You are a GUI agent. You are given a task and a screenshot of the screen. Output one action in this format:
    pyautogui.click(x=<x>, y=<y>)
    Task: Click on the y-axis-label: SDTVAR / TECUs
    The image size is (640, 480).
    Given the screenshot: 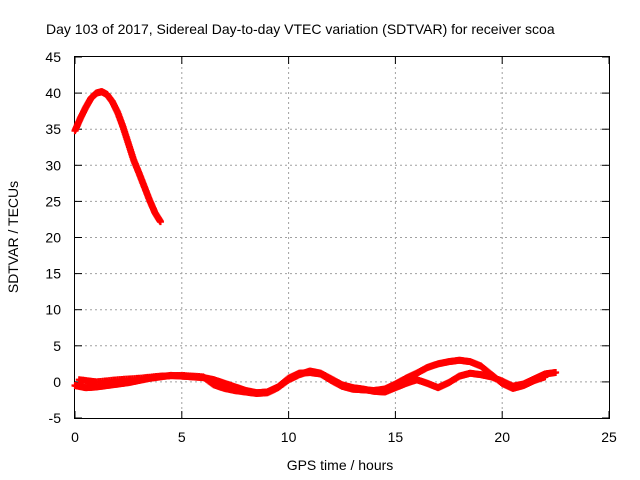 What is the action you would take?
    pyautogui.click(x=13, y=237)
    